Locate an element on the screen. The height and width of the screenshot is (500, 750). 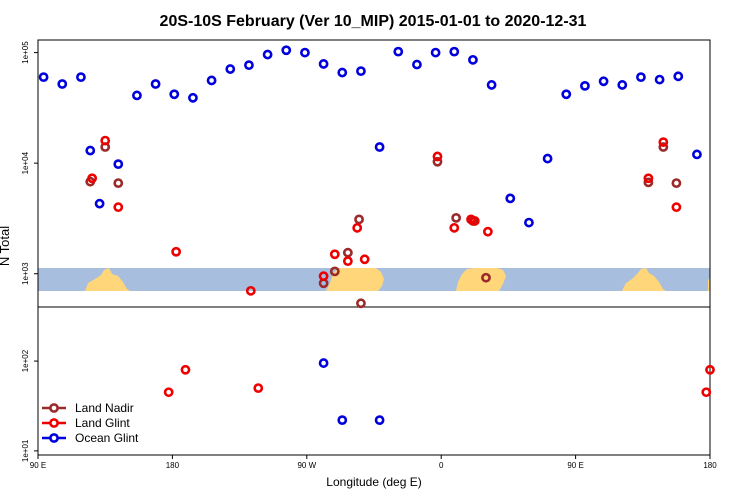
legend-item-ocean-glint: Ocean Glint is located at coordinates (90, 438).